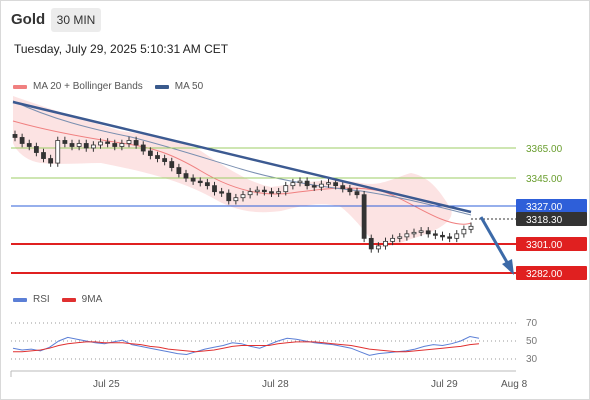 Image resolution: width=590 pixels, height=400 pixels. What do you see at coordinates (92, 299) in the screenshot?
I see `legend-9ma-label: 9MA` at bounding box center [92, 299].